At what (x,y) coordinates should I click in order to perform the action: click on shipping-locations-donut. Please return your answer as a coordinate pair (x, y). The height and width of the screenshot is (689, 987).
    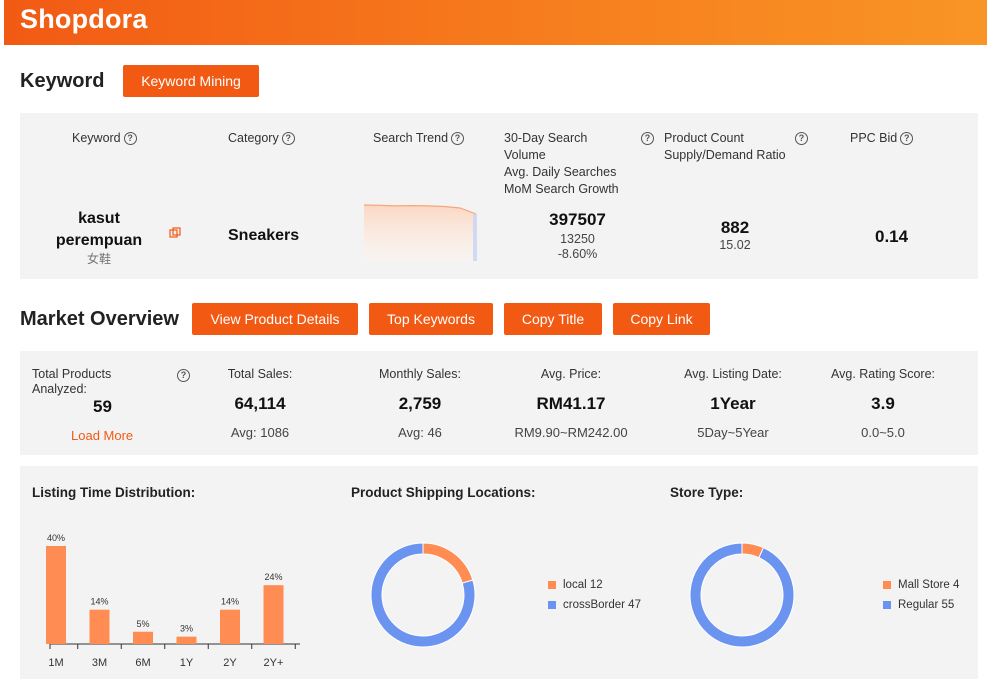
    Looking at the image, I should click on (423, 595).